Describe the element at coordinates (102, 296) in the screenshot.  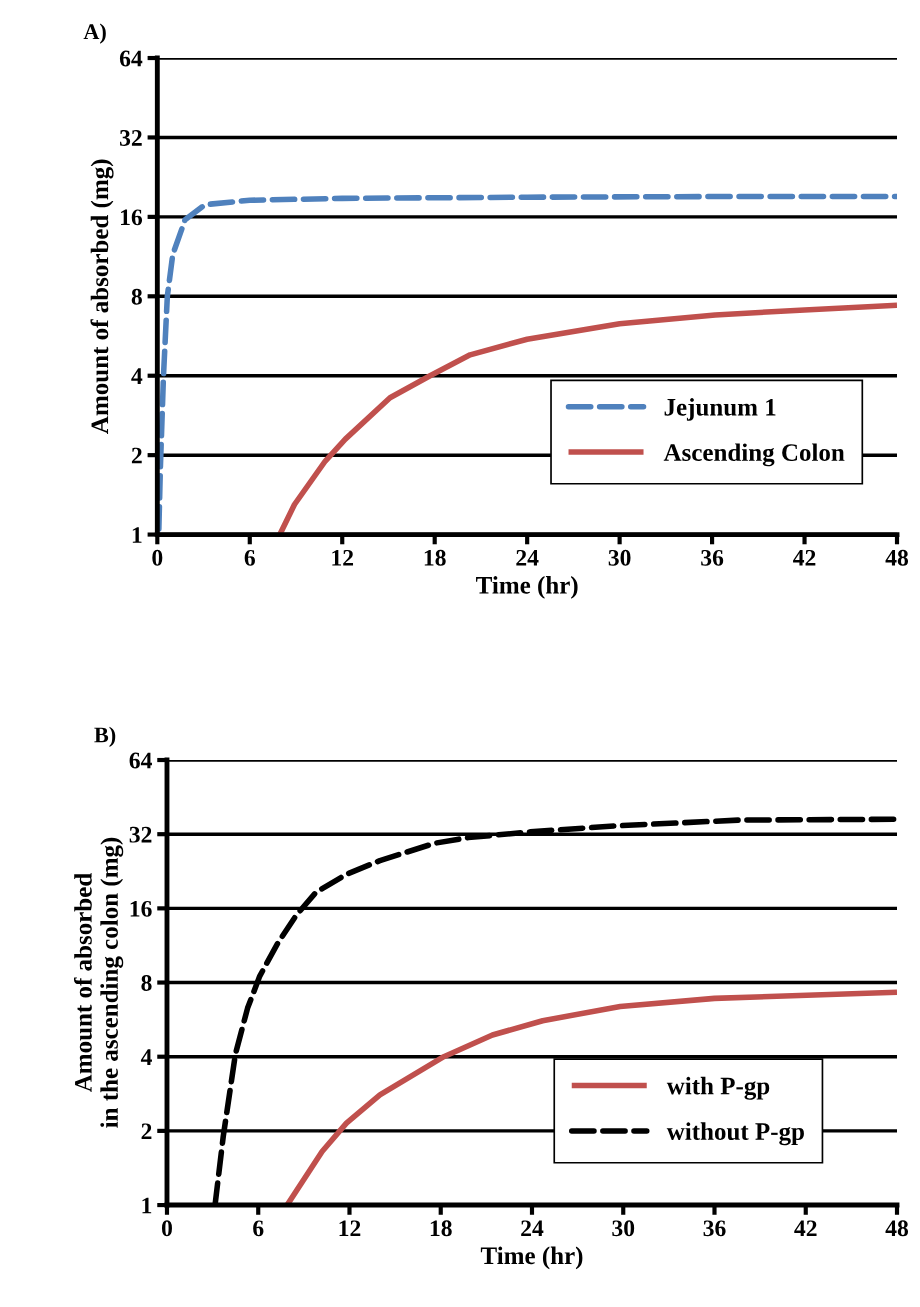
I see `y-axis-title: Amount of absorbed (mg)` at that location.